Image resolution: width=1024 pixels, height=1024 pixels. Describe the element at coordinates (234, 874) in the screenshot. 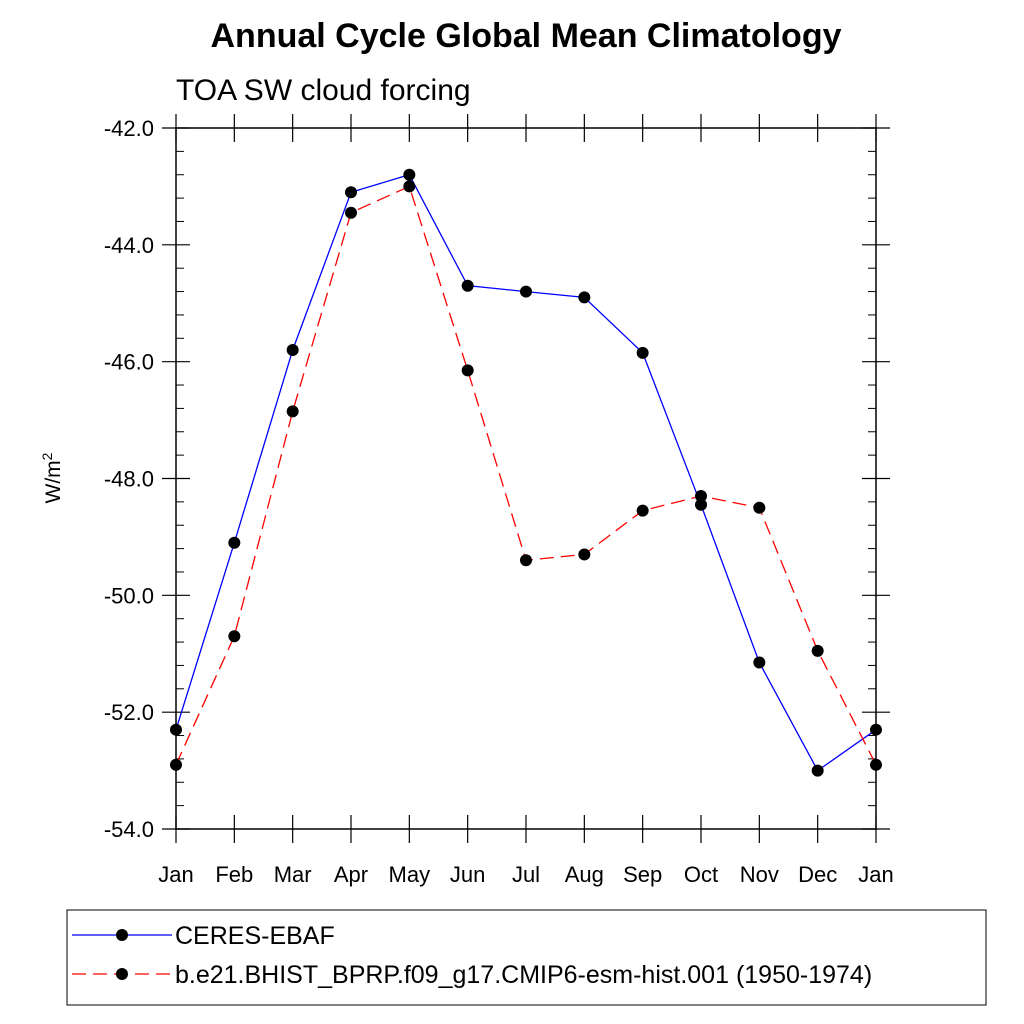

I see `x-tick-label: Feb` at that location.